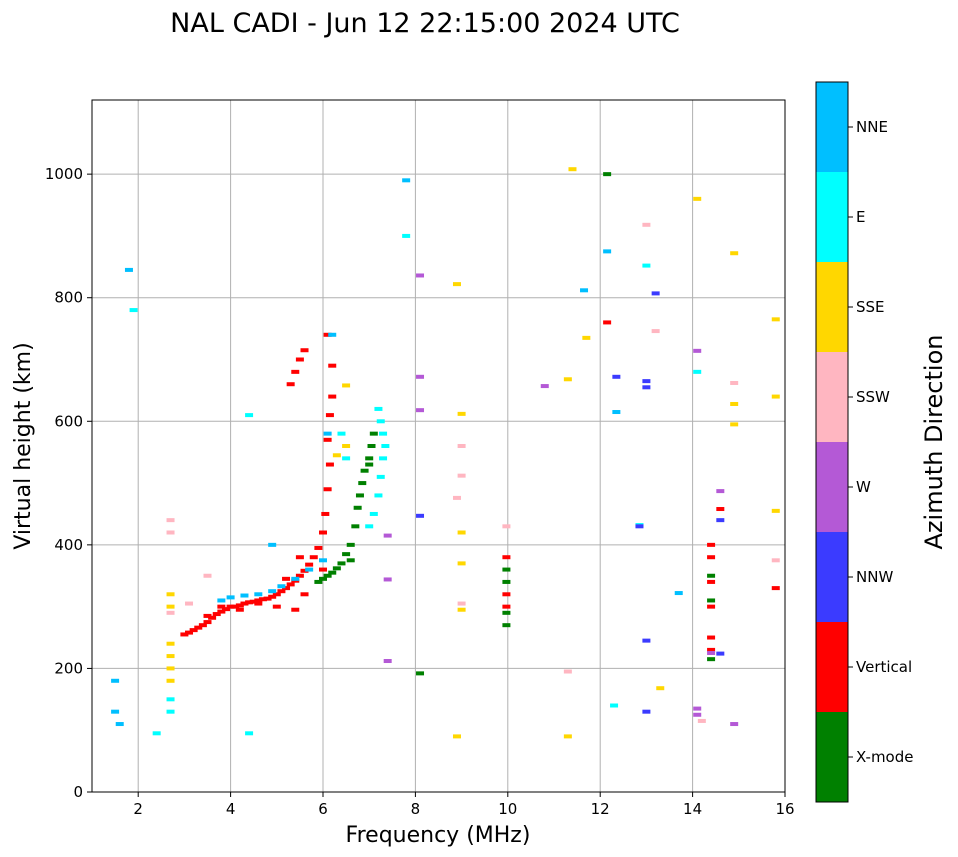 This screenshot has width=958, height=857. Describe the element at coordinates (832, 397) in the screenshot. I see `colorbar-segment` at that location.